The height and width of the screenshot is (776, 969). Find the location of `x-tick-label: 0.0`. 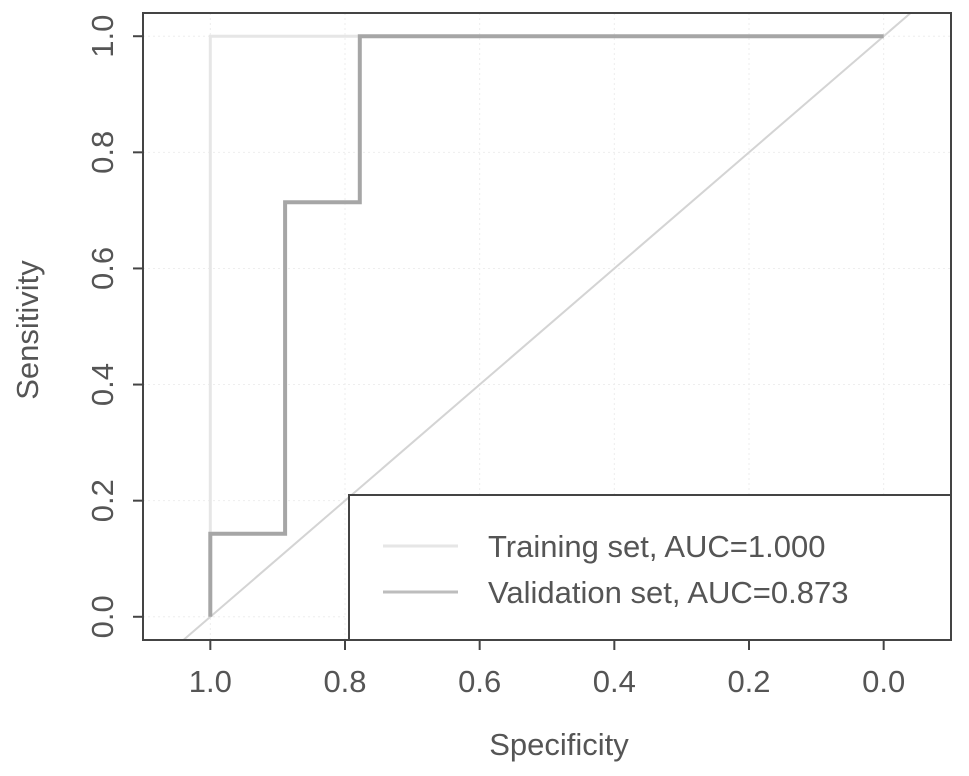

x-tick-label: 0.0 is located at coordinates (883, 681).